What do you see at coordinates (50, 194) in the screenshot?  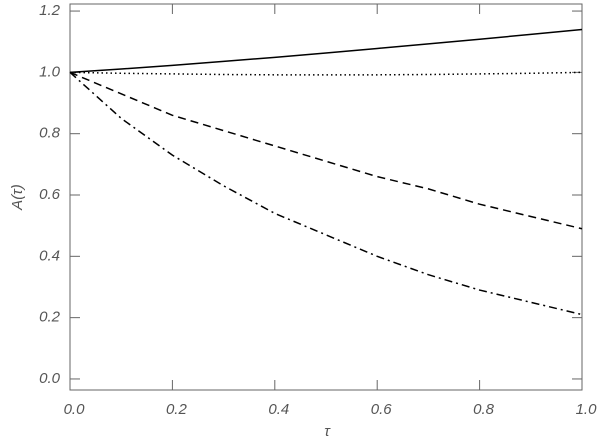 I see `y-tick-label: 0.6` at bounding box center [50, 194].